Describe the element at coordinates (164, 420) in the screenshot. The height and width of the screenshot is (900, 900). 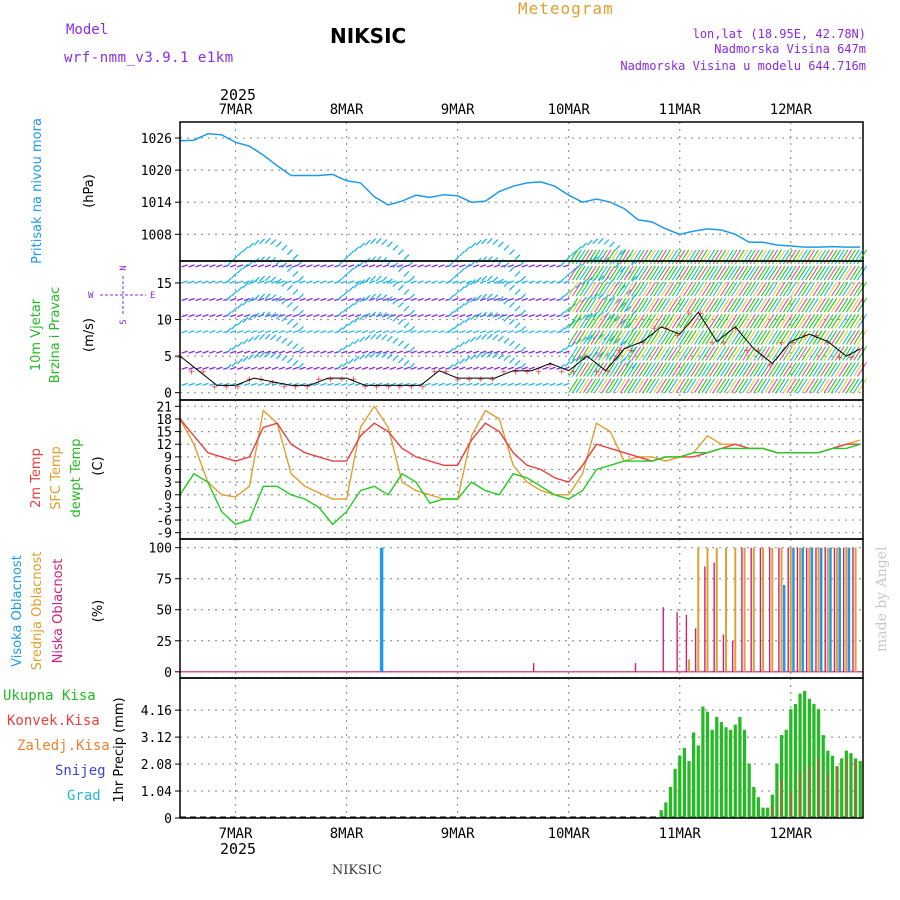
I see `y-tick-label: 18` at that location.